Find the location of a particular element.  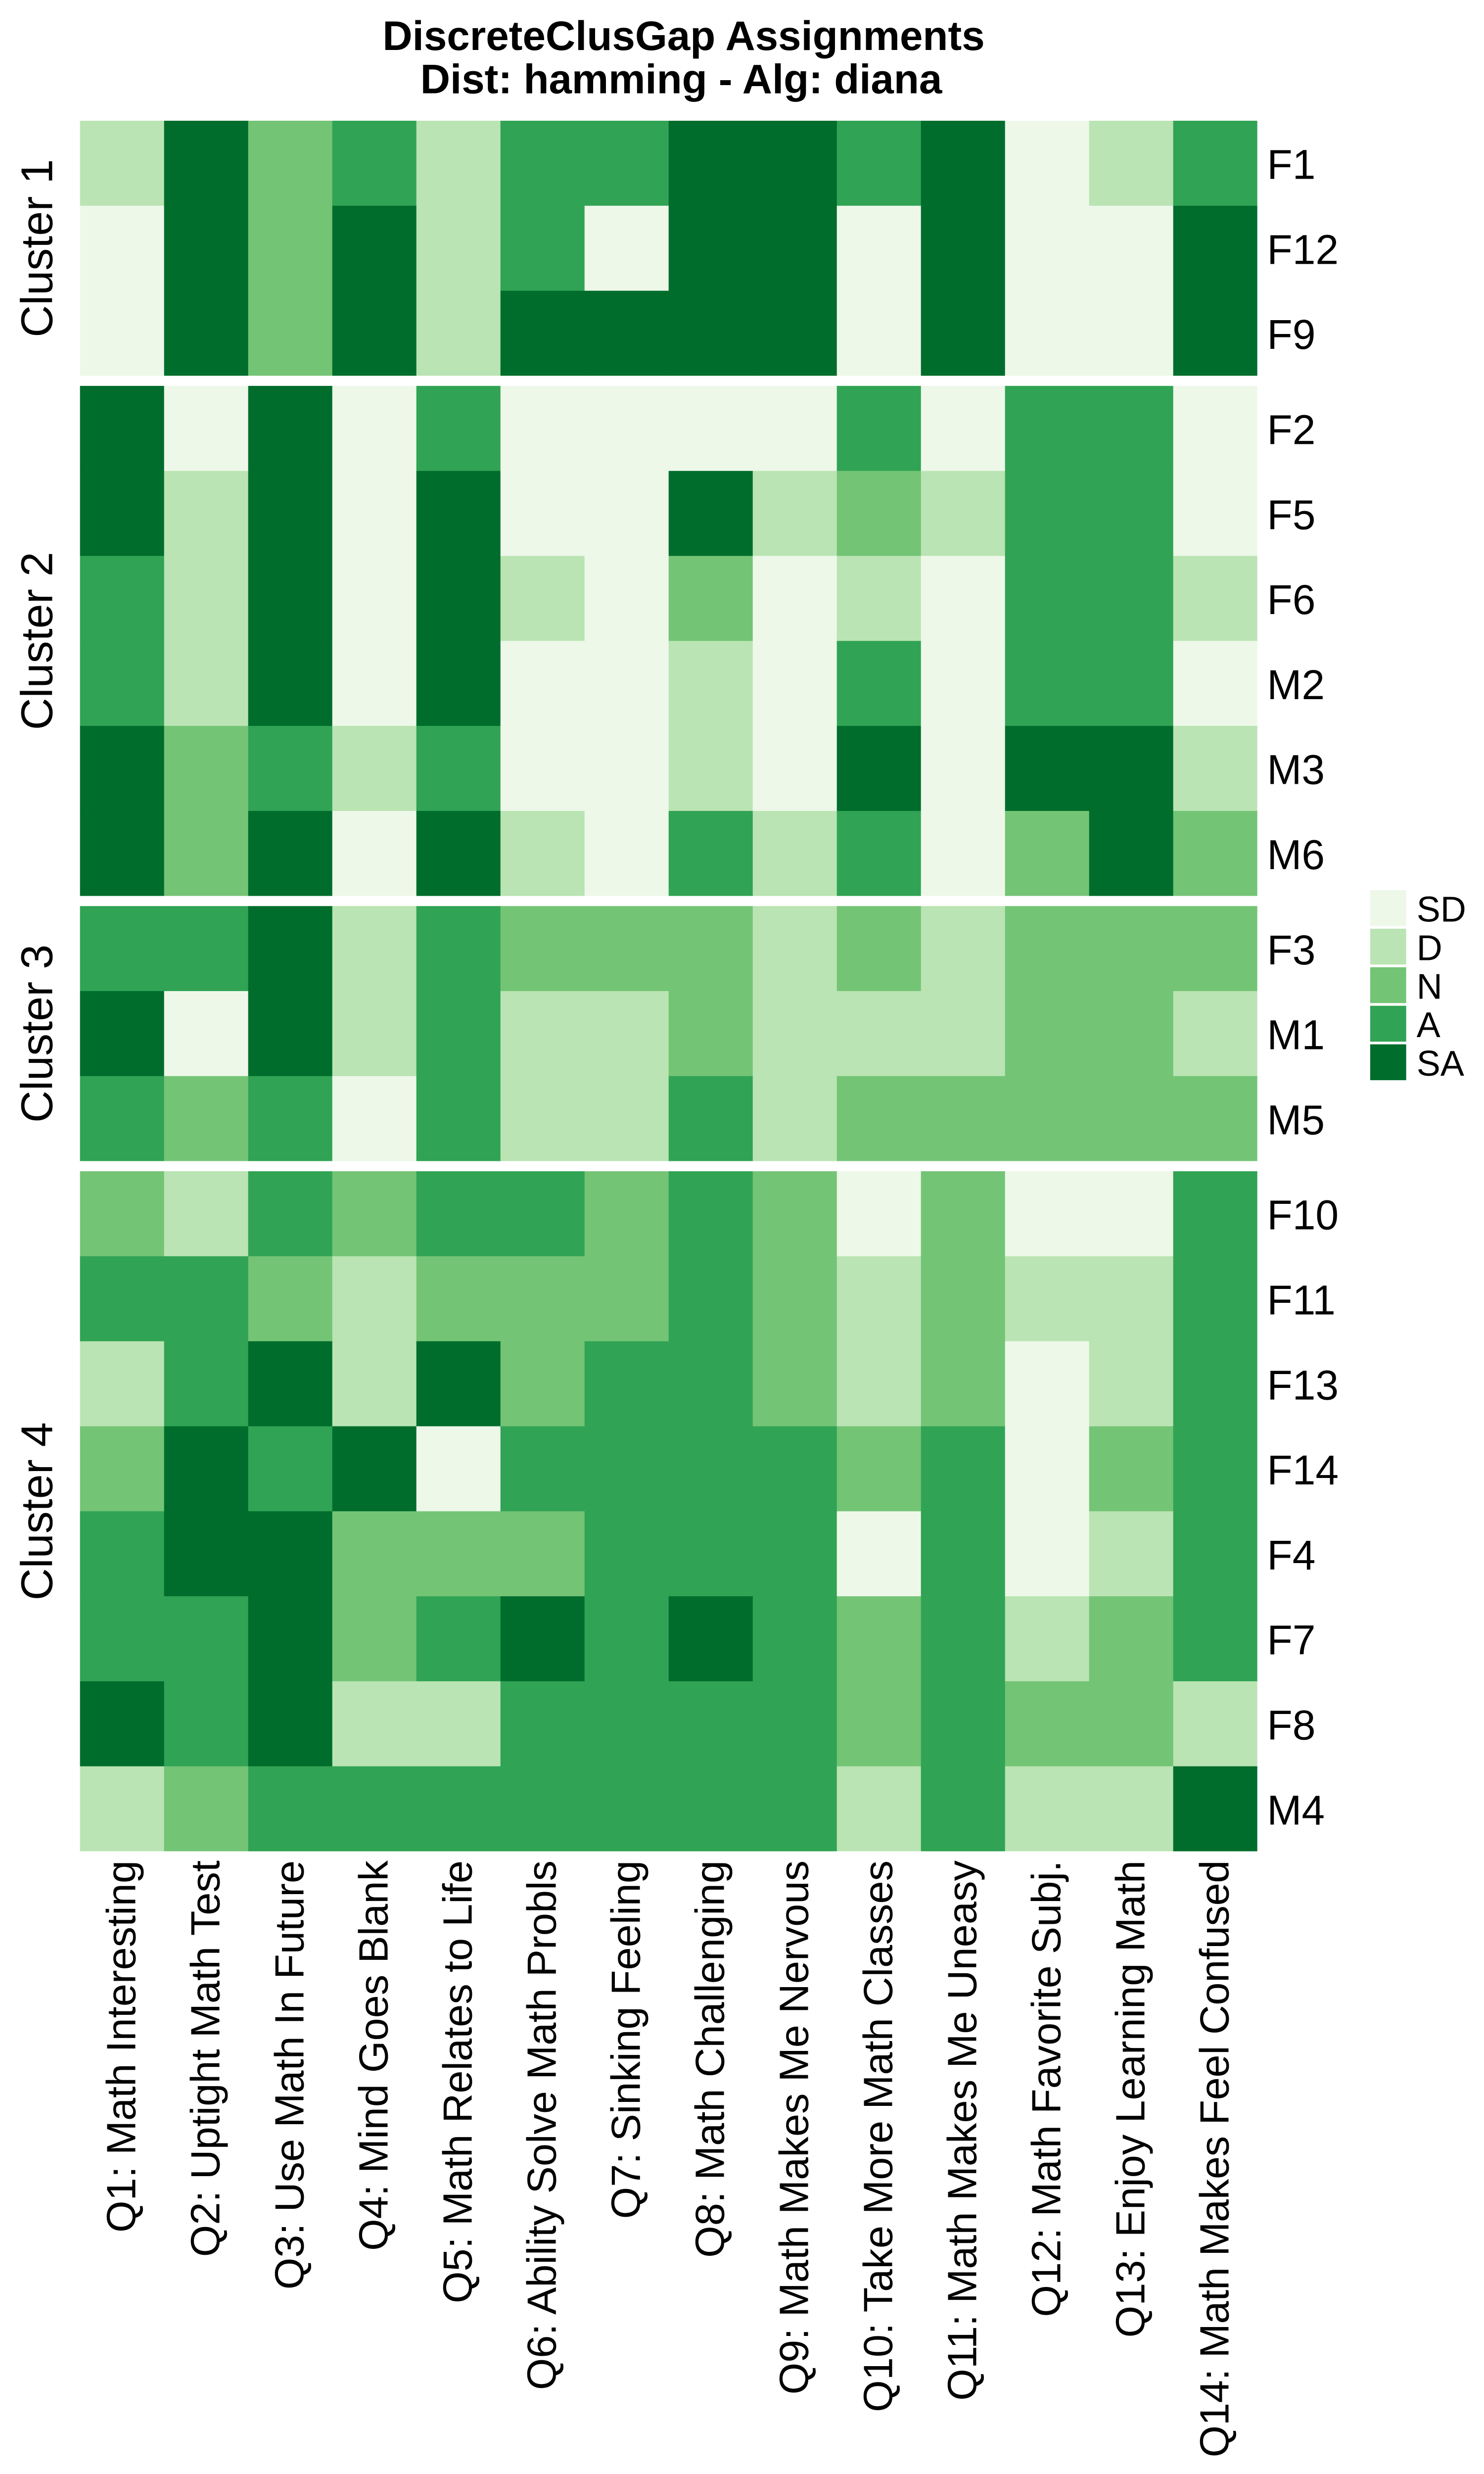

svg-text: SA is located at coordinates (1440, 1064).